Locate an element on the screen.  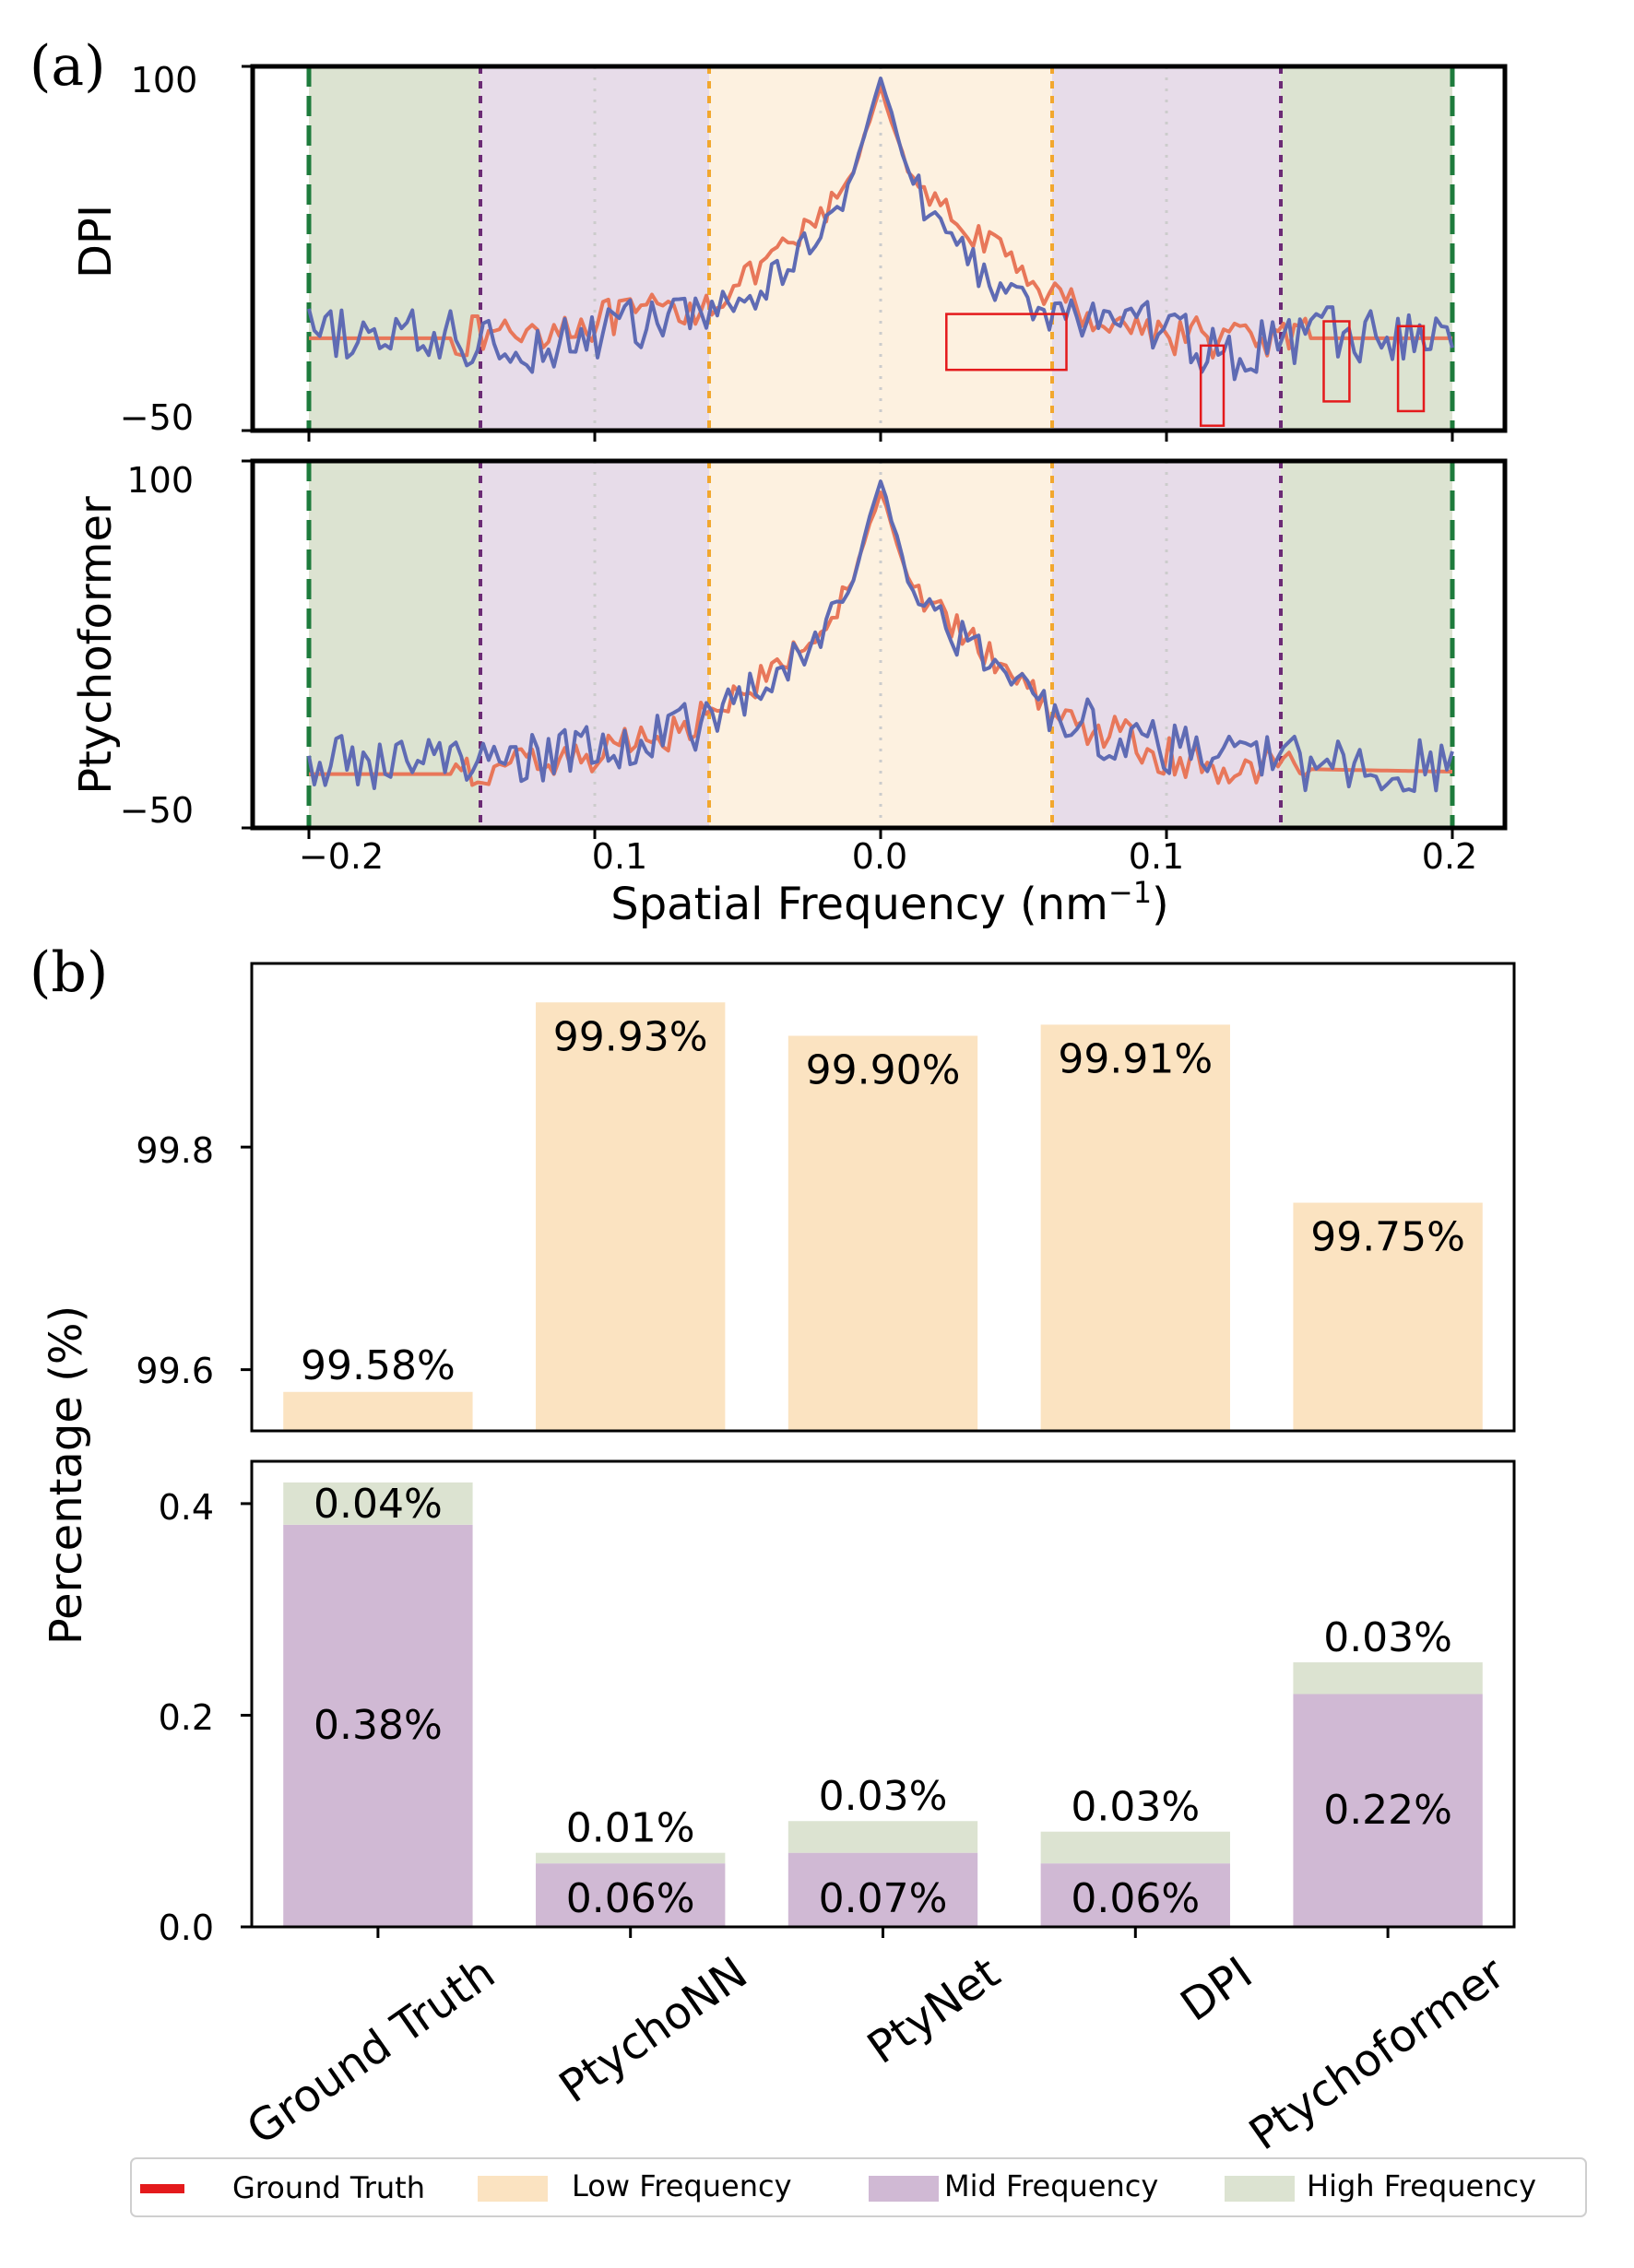
legend-mid-frequency-swatch is located at coordinates (904, 2189).